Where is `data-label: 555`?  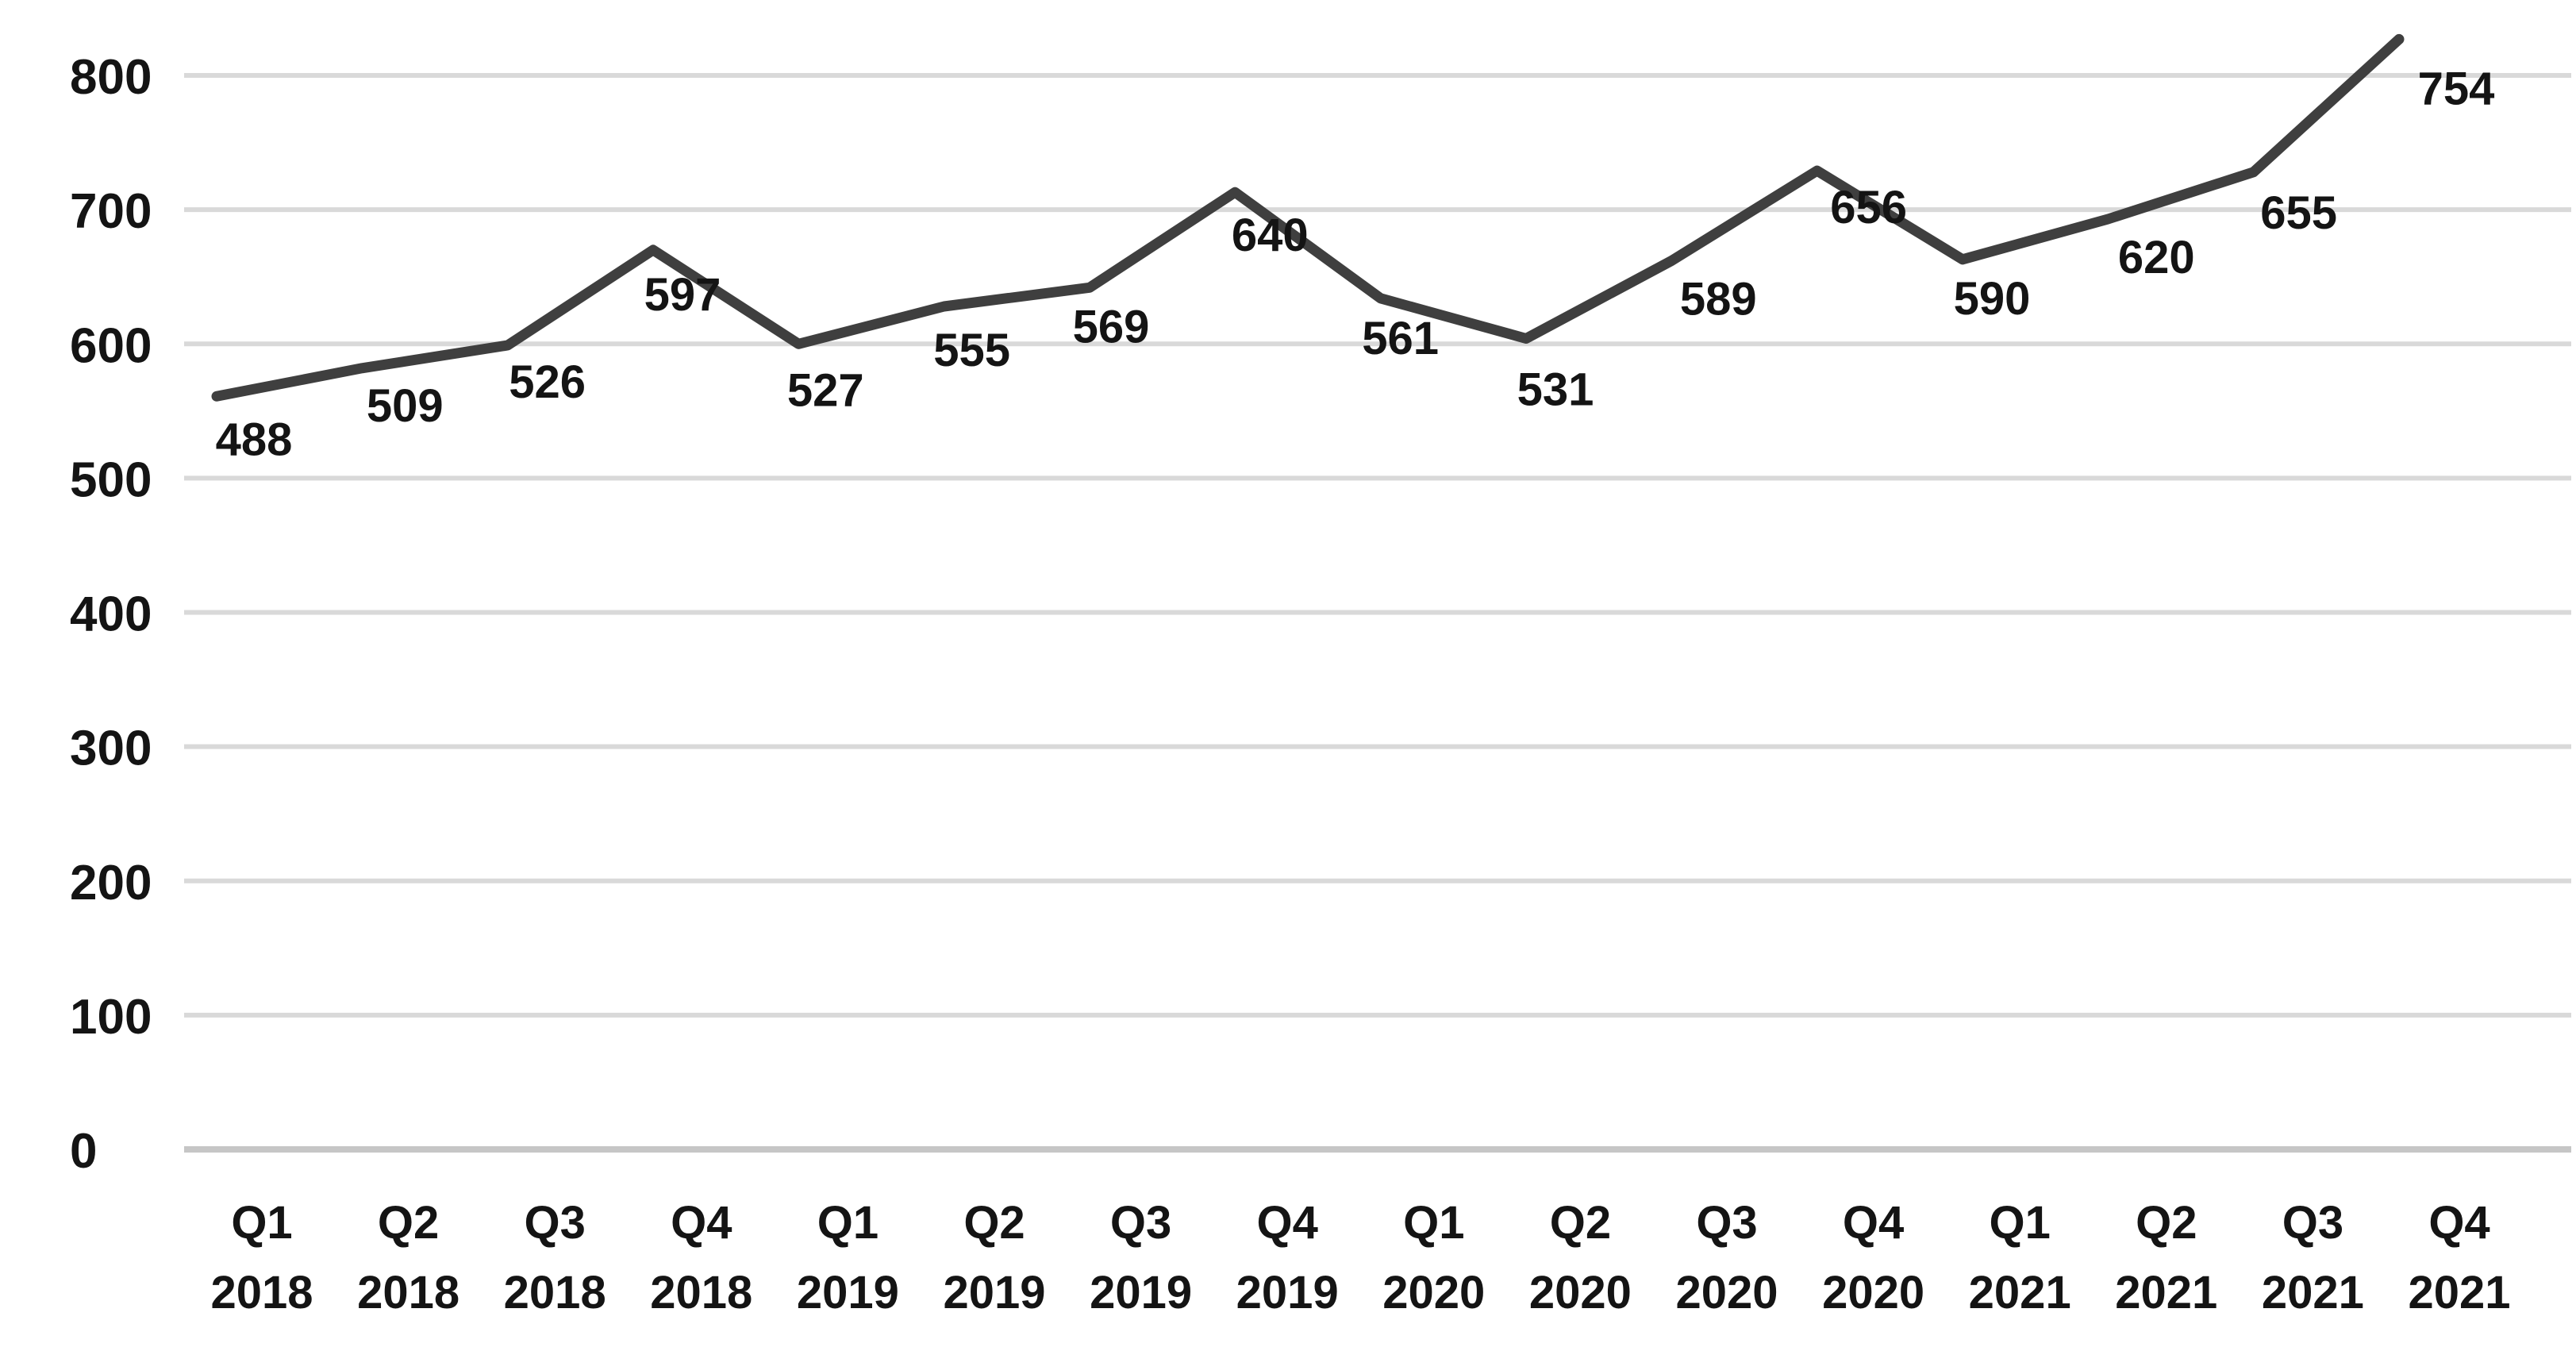 data-label: 555 is located at coordinates (972, 350).